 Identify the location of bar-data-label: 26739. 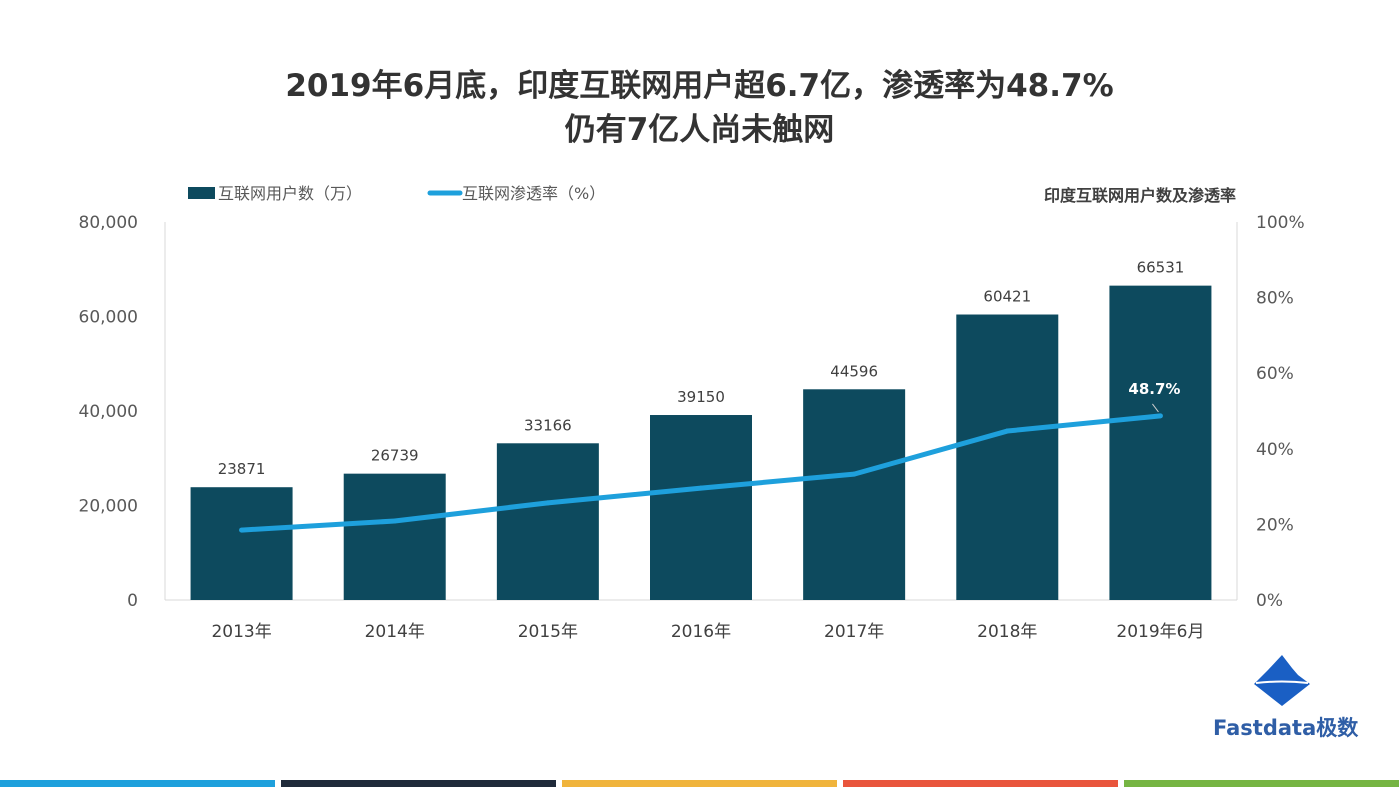
(395, 456).